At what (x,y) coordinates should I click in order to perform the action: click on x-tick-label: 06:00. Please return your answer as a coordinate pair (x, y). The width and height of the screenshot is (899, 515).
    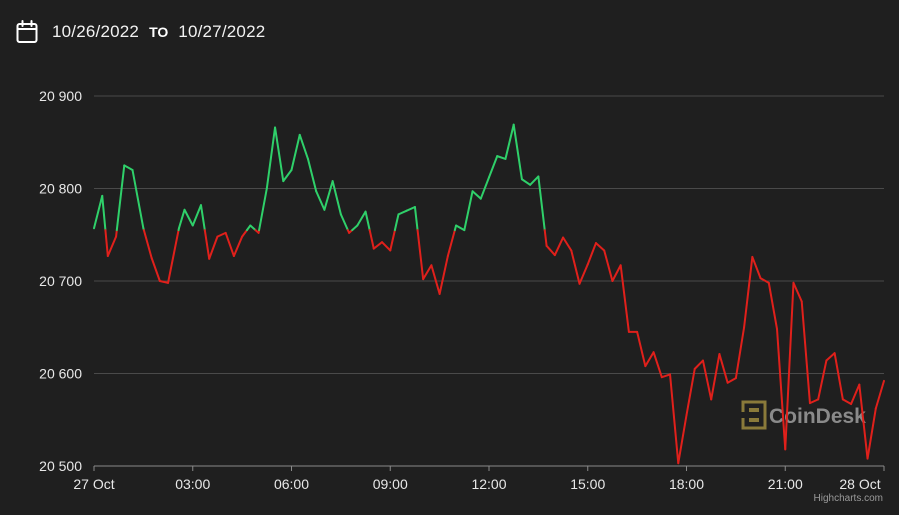
    Looking at the image, I should click on (291, 484).